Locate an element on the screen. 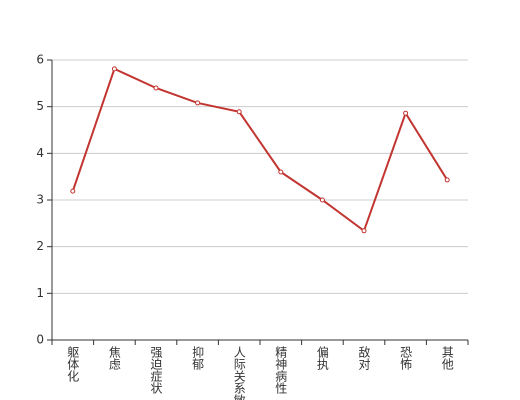 This screenshot has width=520, height=400. x-tick-label: 精神病性 is located at coordinates (281, 370).